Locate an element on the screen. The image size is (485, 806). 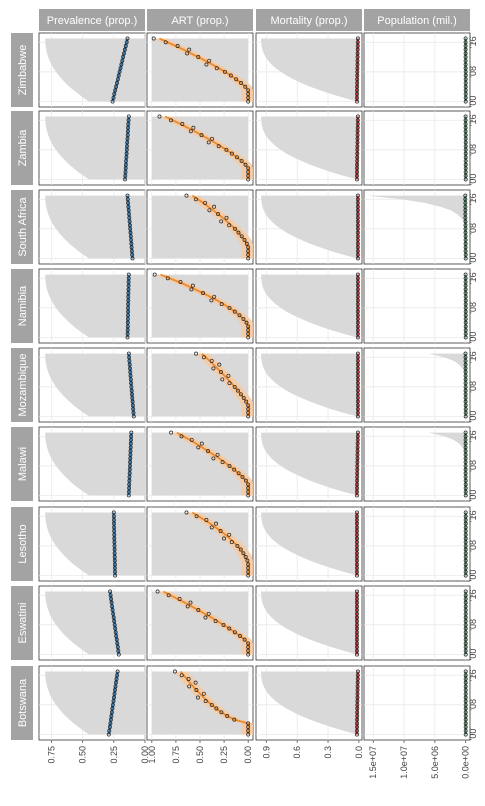
facet-header-label: Prevalence (prop.) is located at coordinates (92, 21).